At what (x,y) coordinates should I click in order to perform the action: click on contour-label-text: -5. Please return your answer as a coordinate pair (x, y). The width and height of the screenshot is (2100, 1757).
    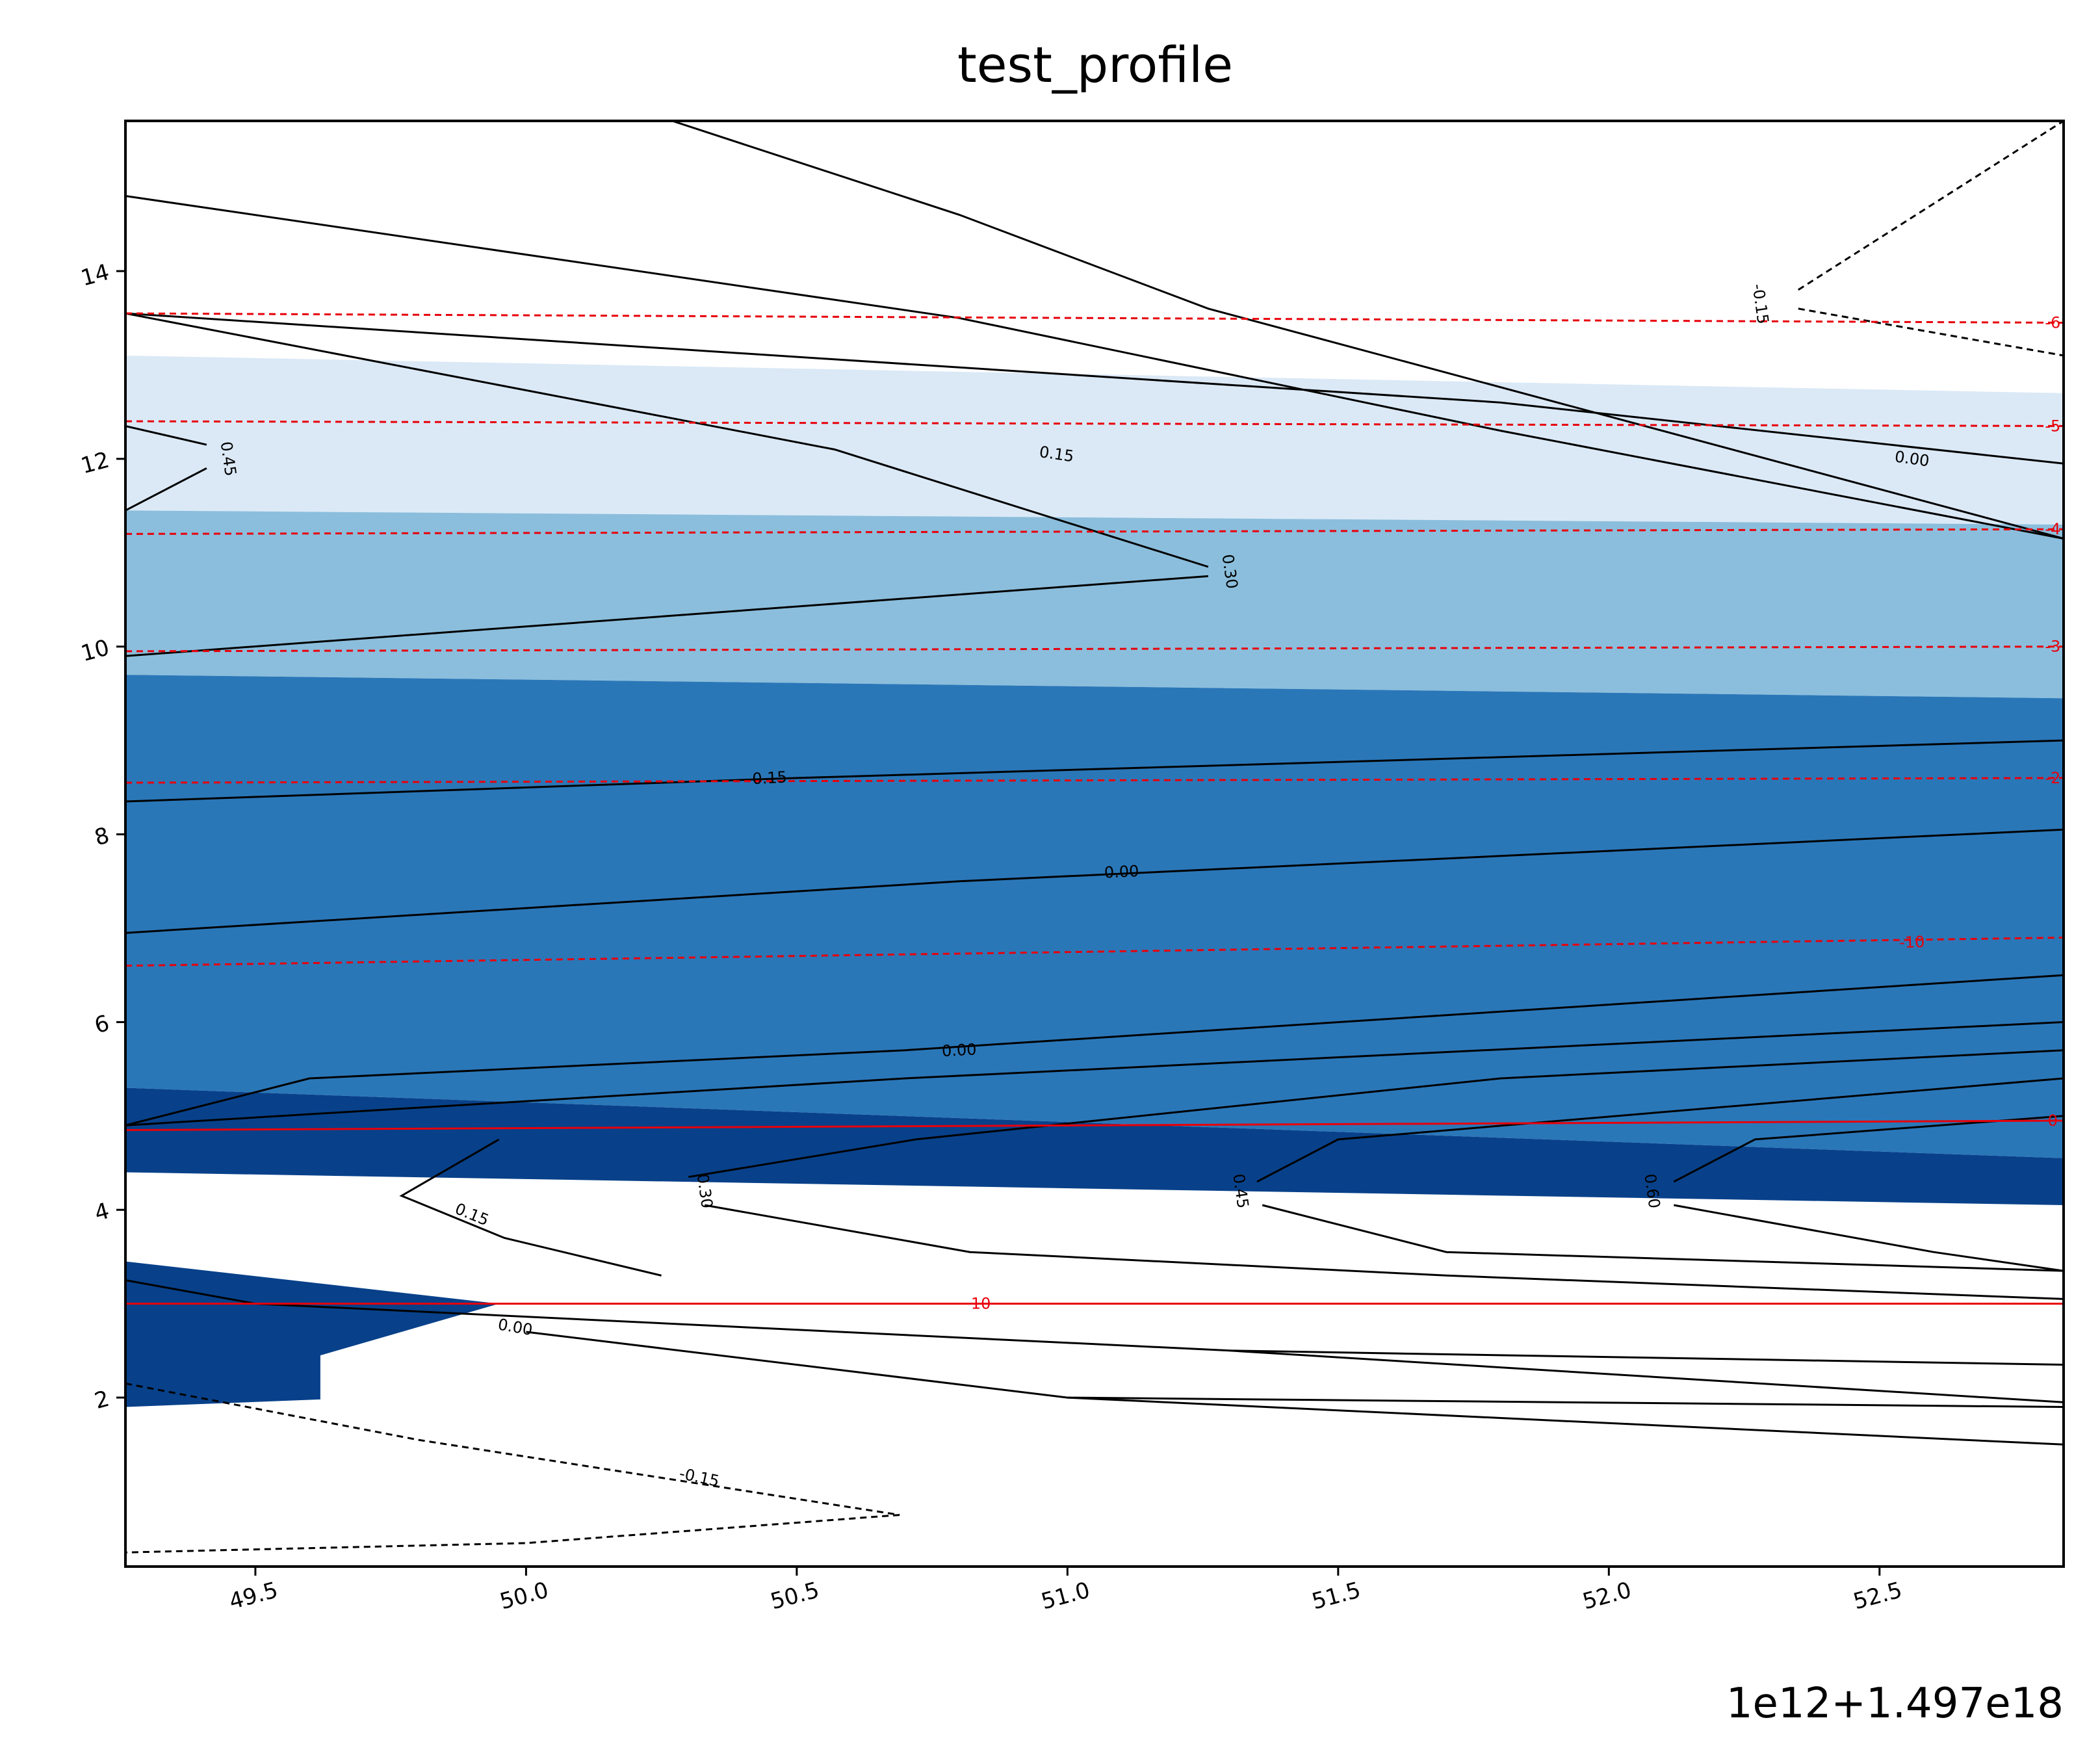
    Looking at the image, I should click on (2052, 426).